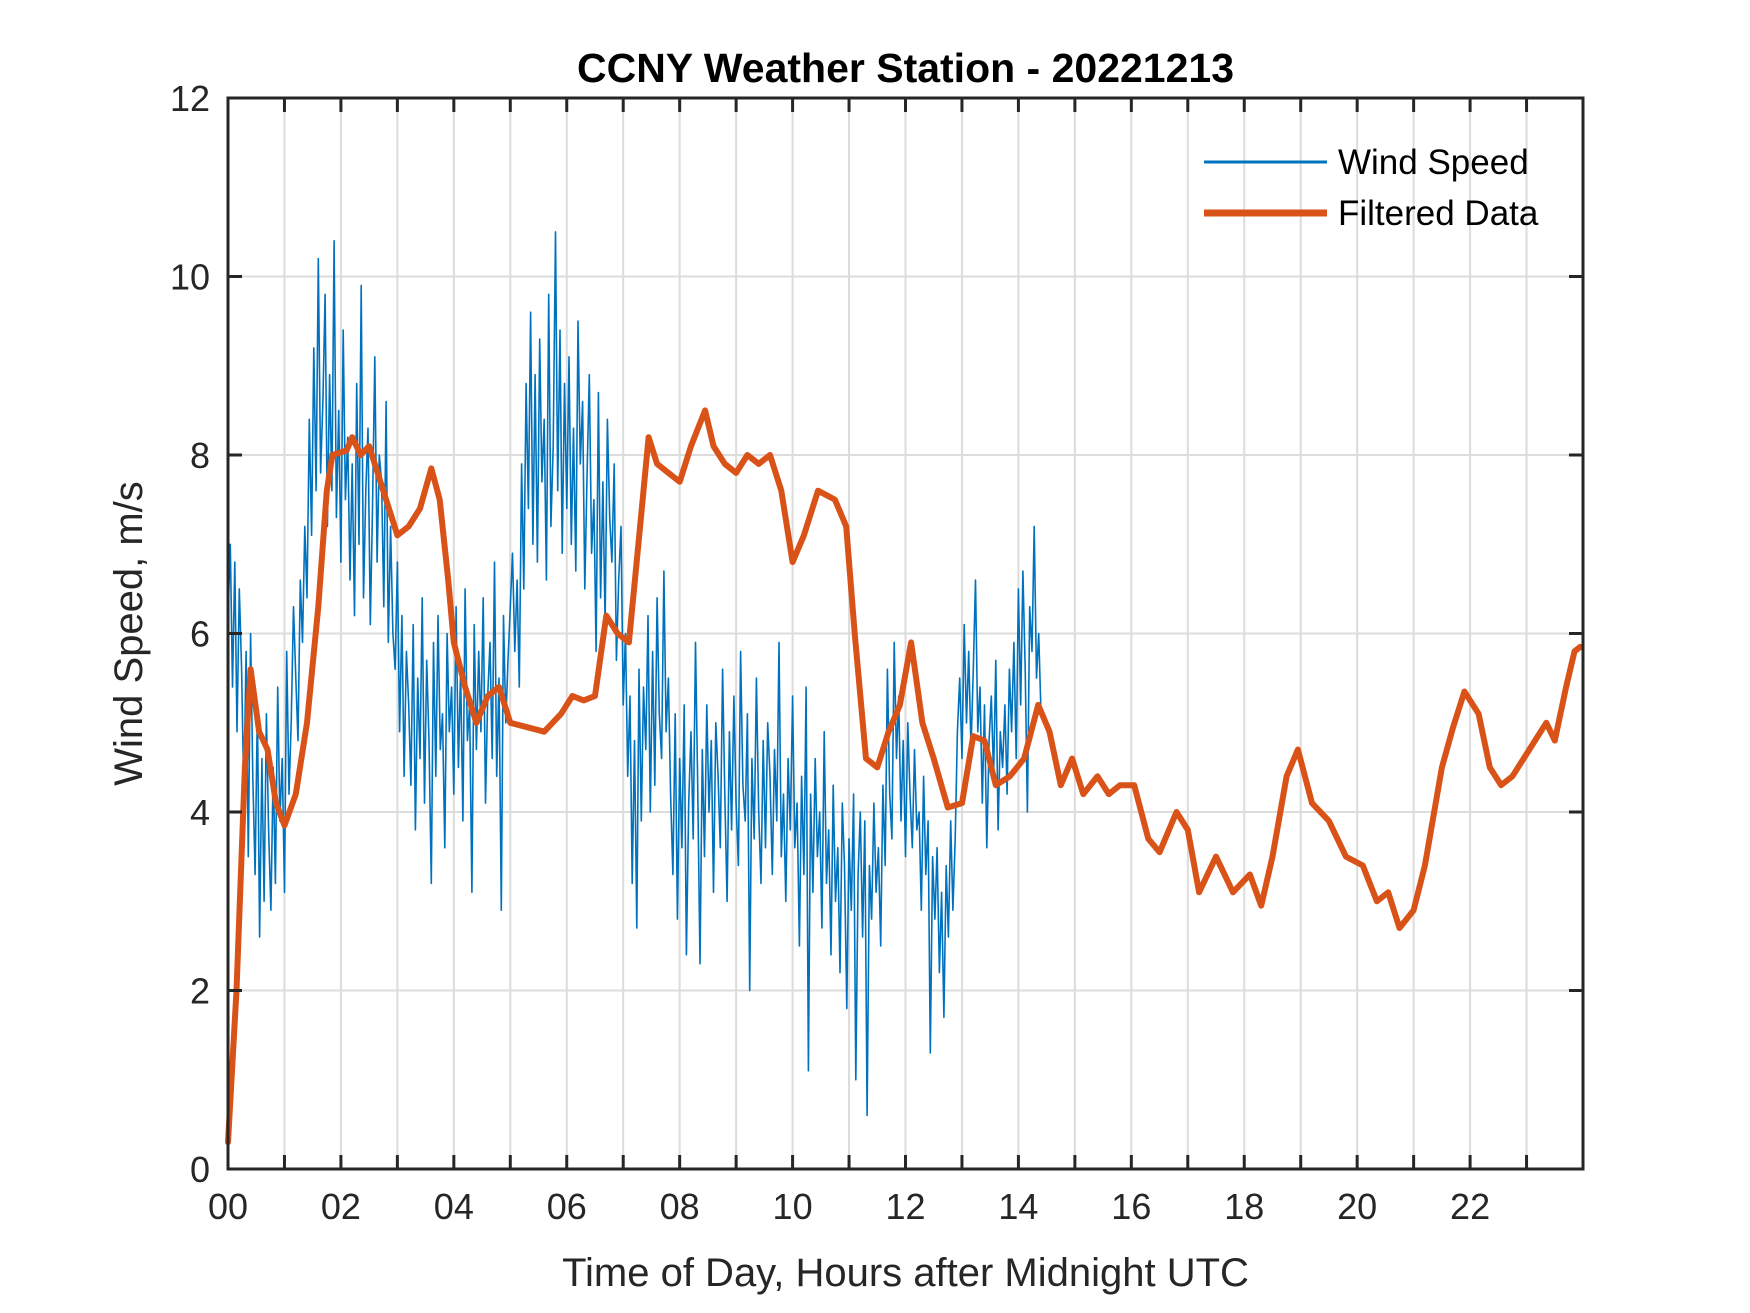 The height and width of the screenshot is (1313, 1750). I want to click on x-tick-label: 10, so click(793, 1206).